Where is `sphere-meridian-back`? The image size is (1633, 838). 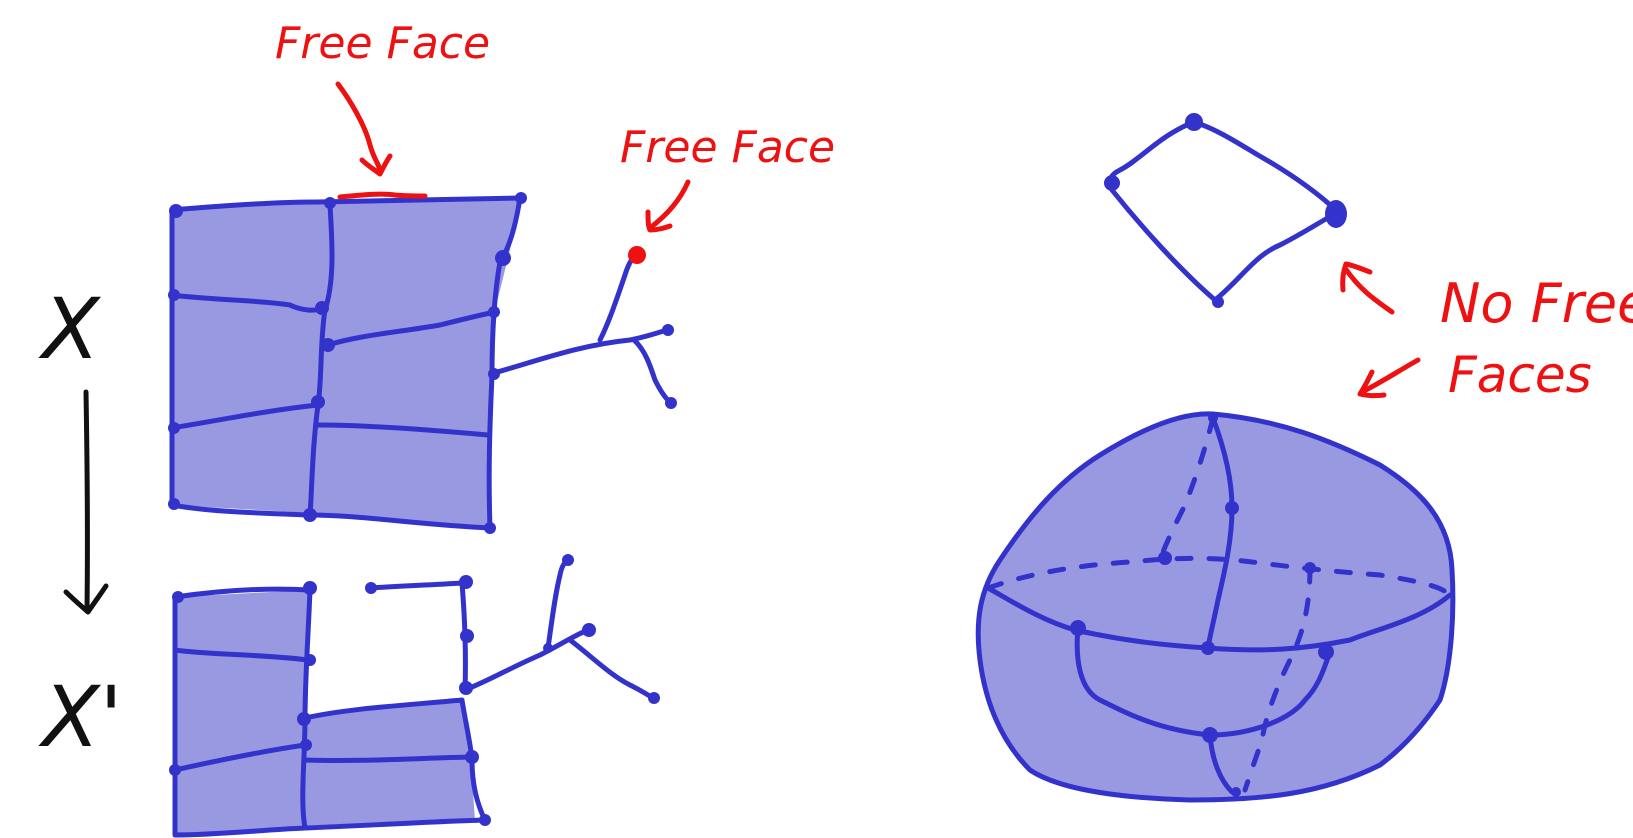 sphere-meridian-back is located at coordinates (1186, 489).